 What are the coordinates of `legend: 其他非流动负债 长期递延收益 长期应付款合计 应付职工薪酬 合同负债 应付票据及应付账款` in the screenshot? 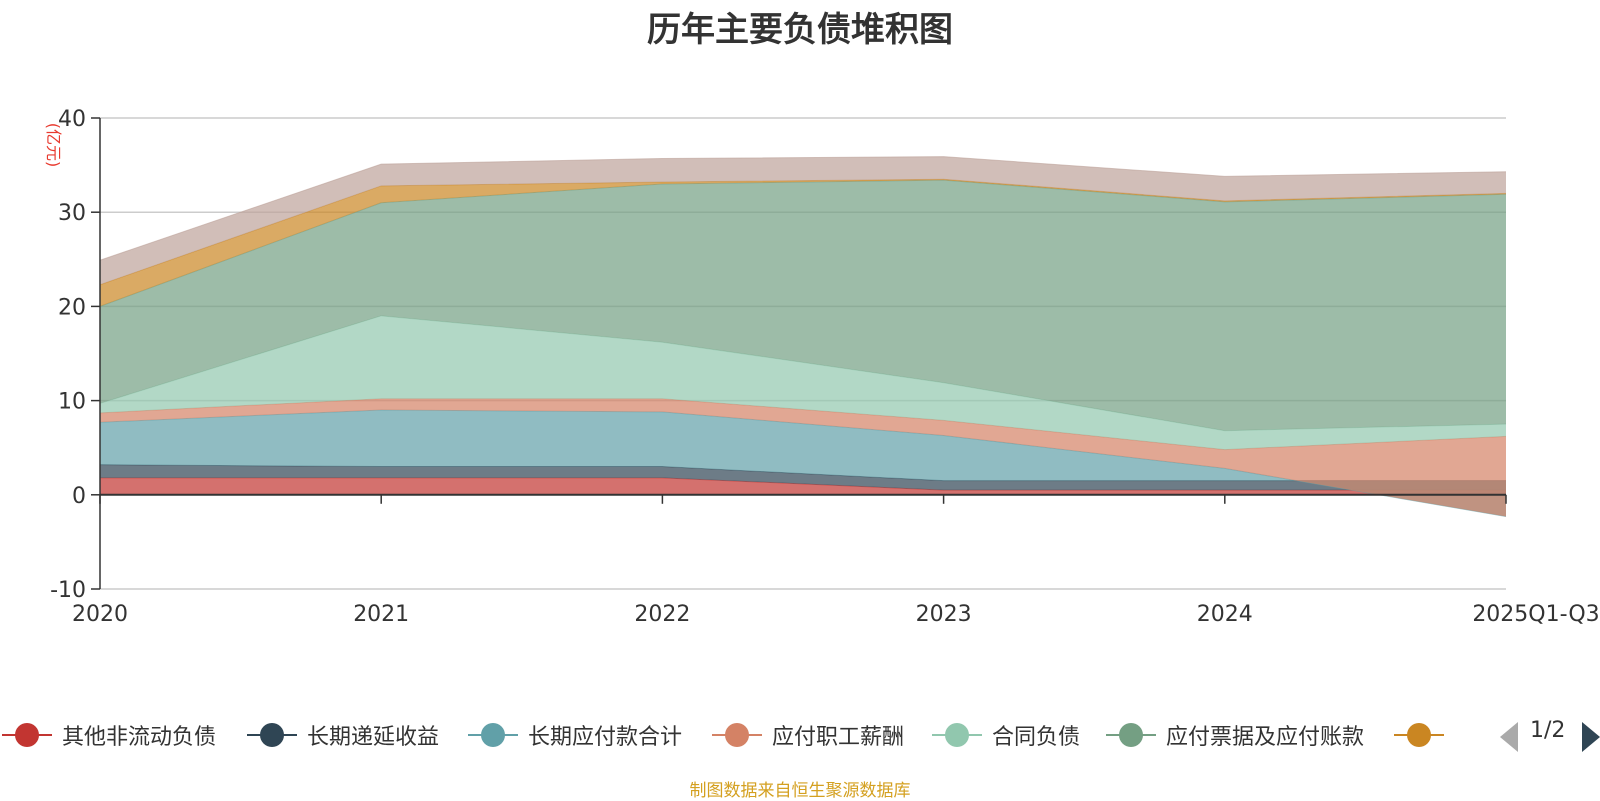 It's located at (800, 740).